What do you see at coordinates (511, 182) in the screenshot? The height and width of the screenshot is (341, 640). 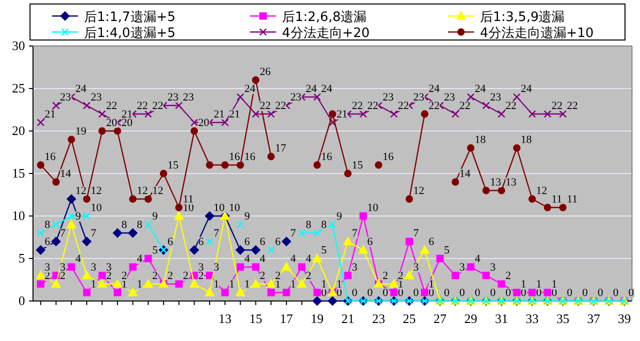 I see `data-label: 13` at bounding box center [511, 182].